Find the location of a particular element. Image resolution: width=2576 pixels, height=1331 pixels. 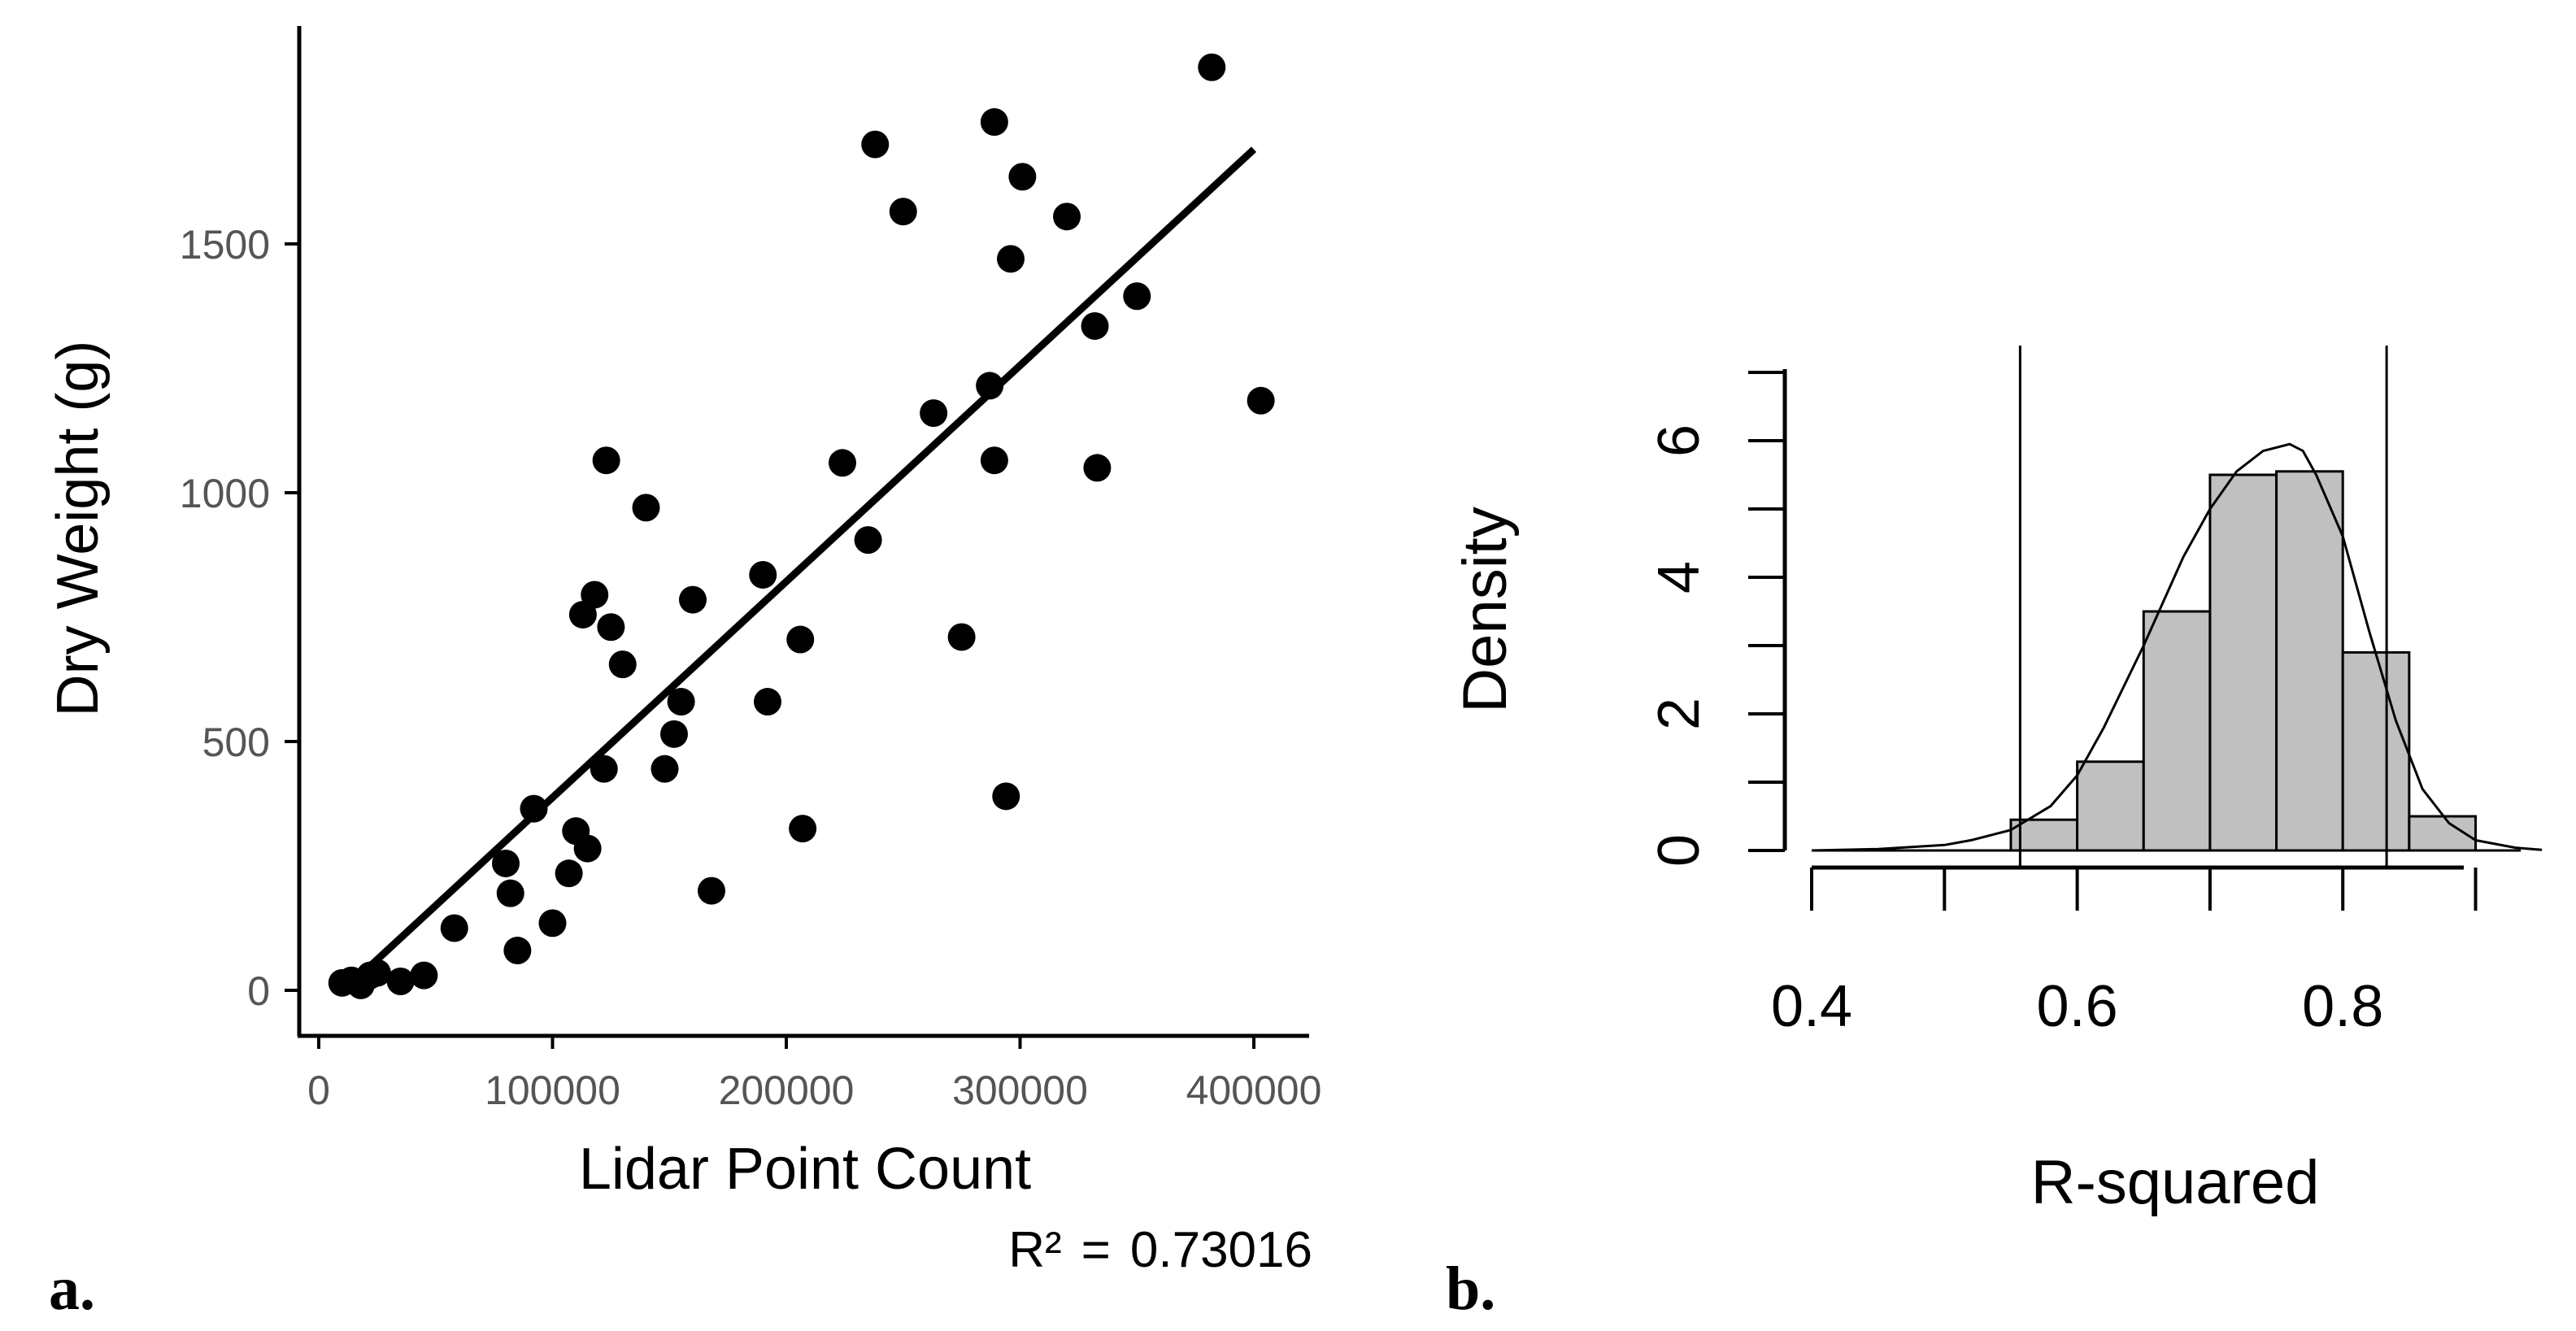

x-tick-label-a: 0 is located at coordinates (318, 1090).